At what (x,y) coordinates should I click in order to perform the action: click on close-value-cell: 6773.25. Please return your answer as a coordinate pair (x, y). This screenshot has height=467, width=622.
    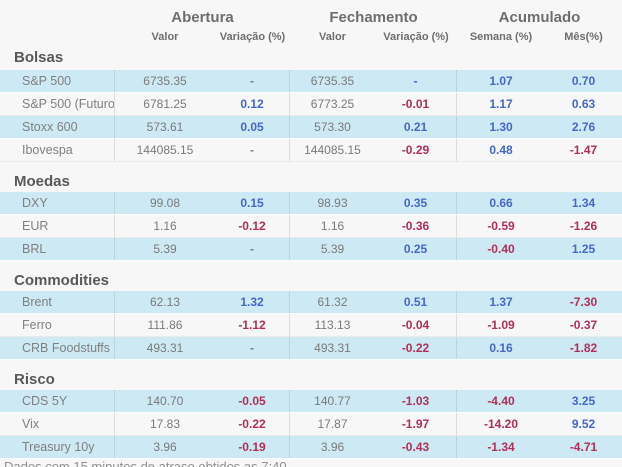
    Looking at the image, I should click on (332, 104).